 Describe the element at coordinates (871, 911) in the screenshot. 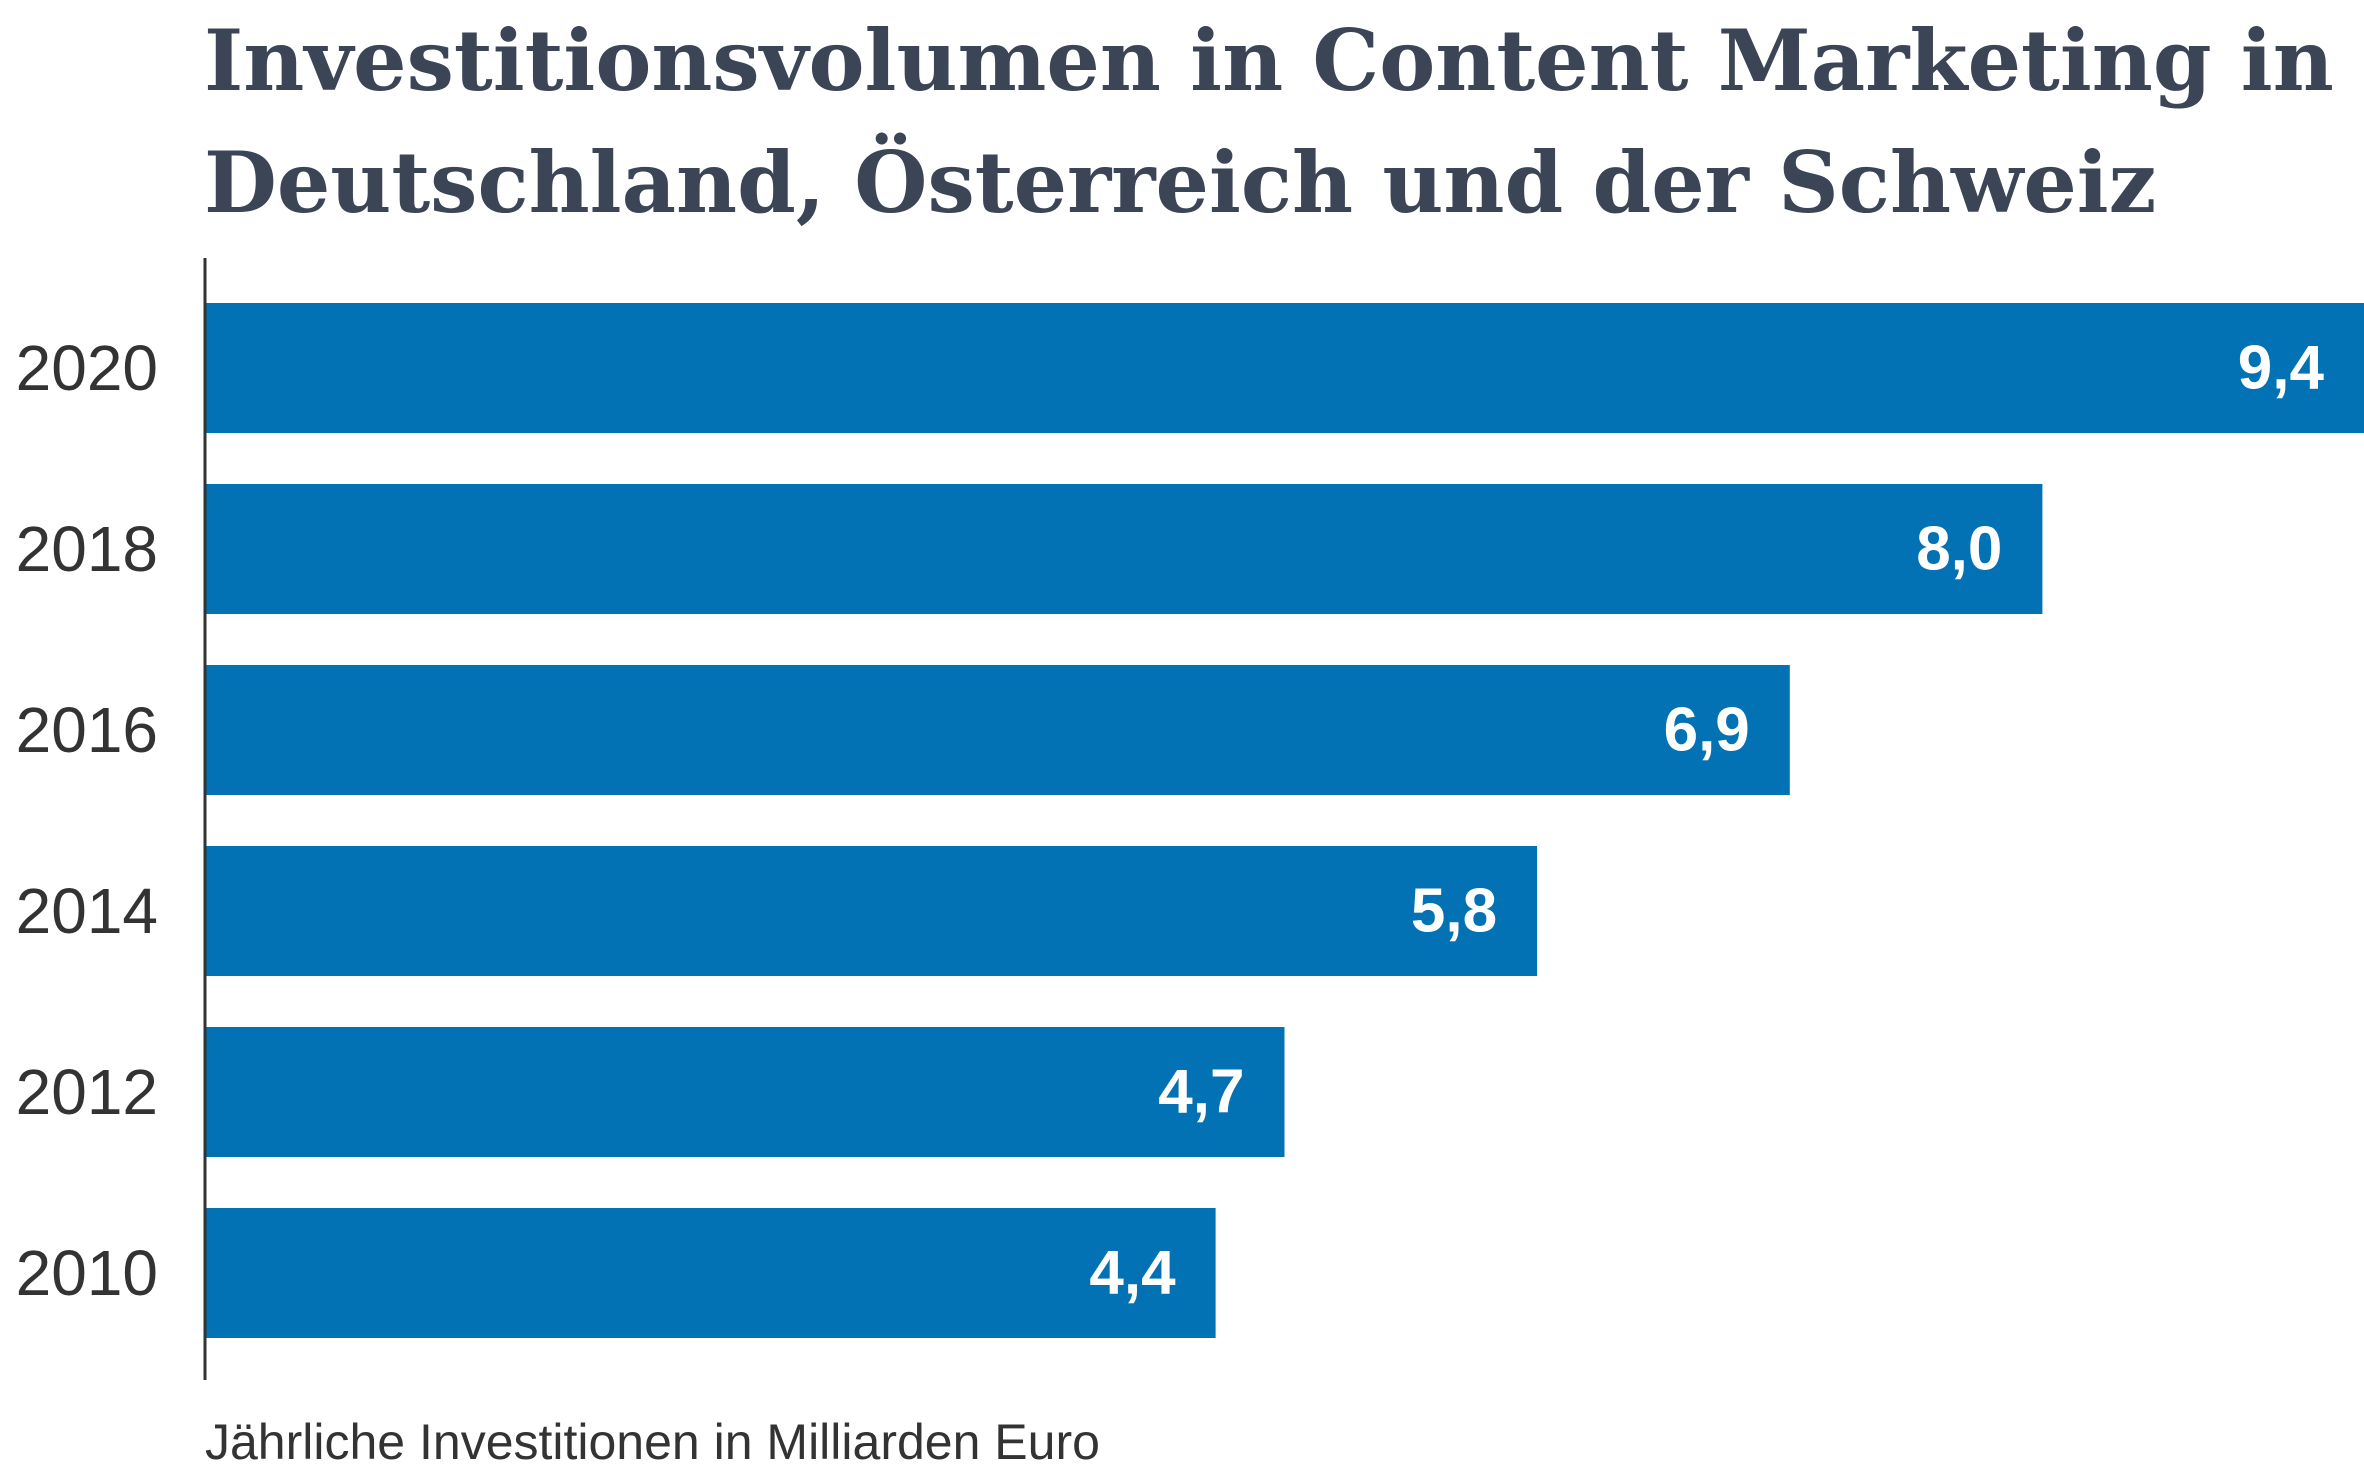

I see `bar-2014` at that location.